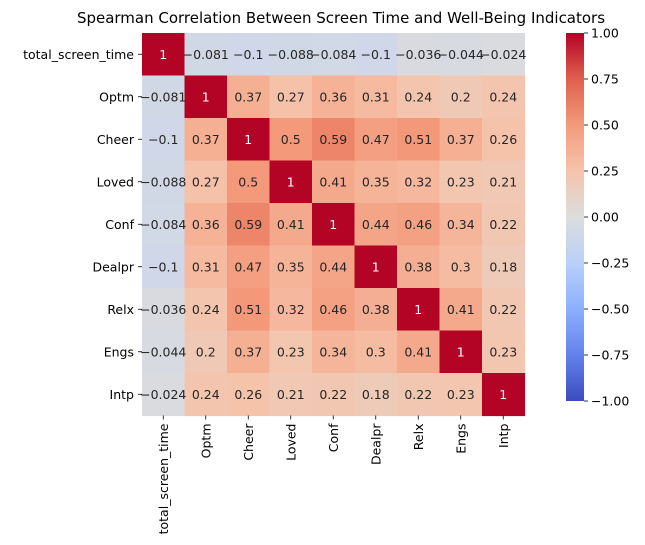 The width and height of the screenshot is (645, 545). I want to click on cell-value-3-2: 0.5, so click(248, 181).